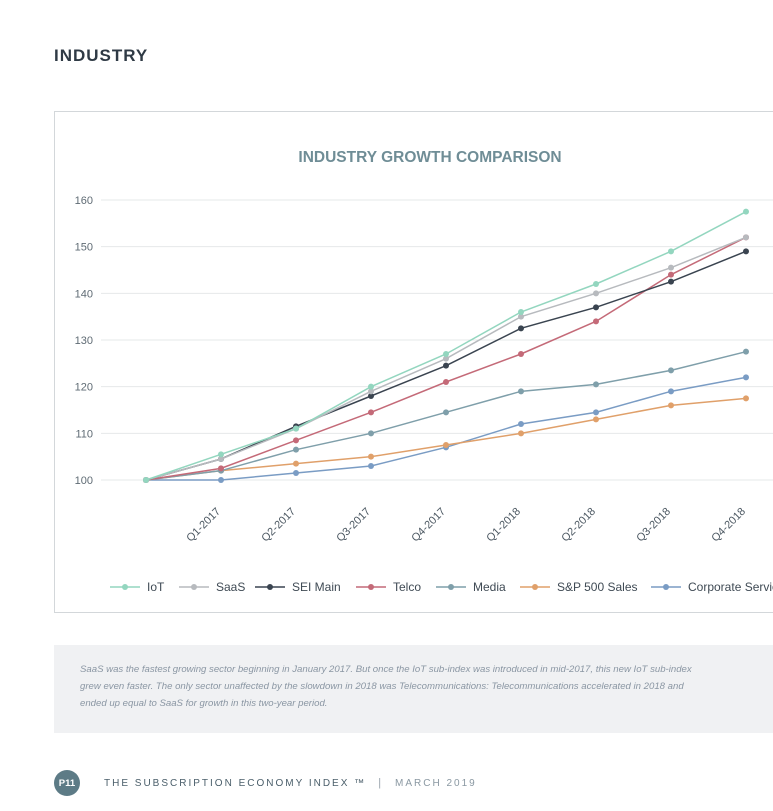  I want to click on legend-label-corporate-services: Corporate Services, so click(730, 587).